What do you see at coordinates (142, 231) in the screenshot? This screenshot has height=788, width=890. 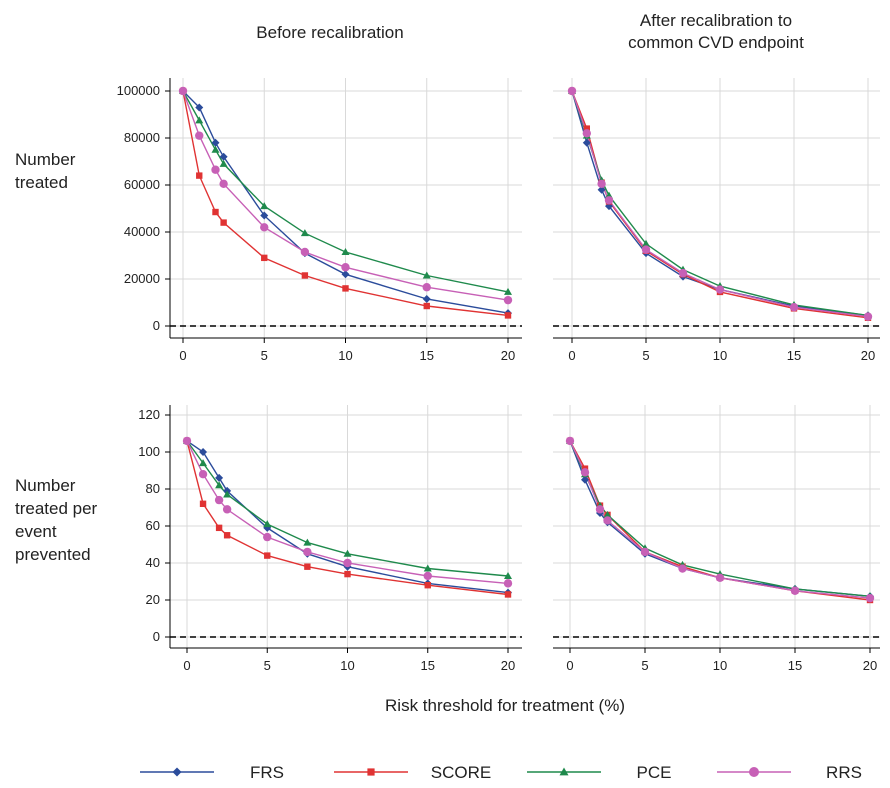 I see `y-tick-label: 40000` at bounding box center [142, 231].